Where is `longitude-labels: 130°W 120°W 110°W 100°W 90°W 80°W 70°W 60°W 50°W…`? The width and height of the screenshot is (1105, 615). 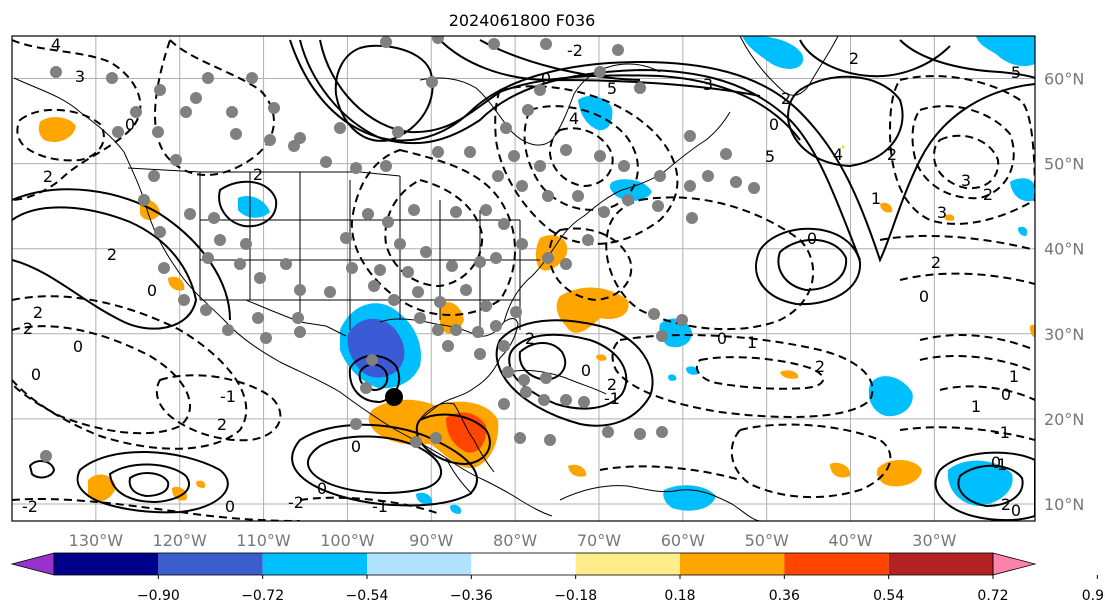 longitude-labels: 130°W 120°W 110°W 100°W 90°W 80°W 70°W 60°W 50°W… is located at coordinates (513, 540).